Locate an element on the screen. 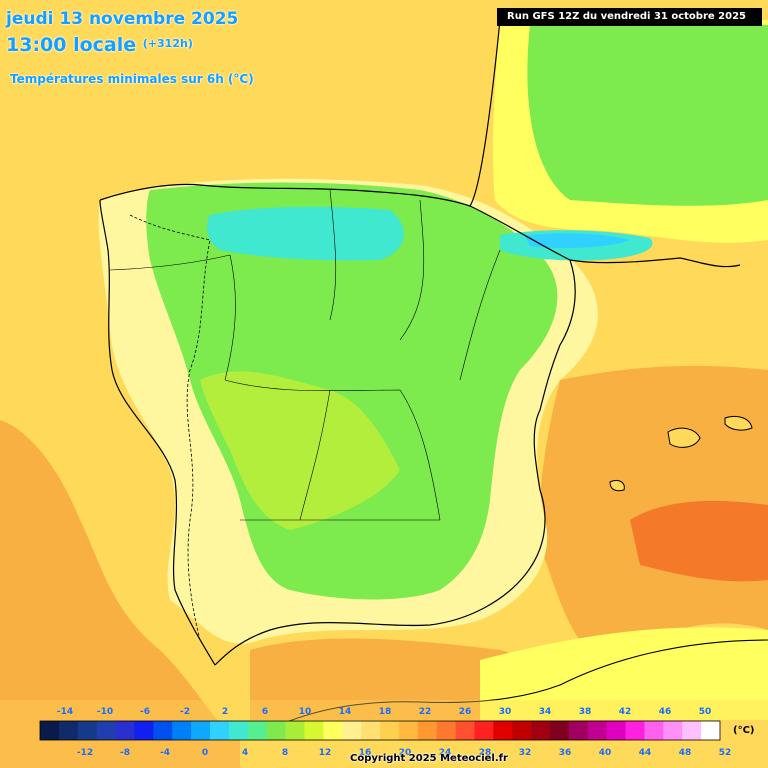  legend-top-label: 34 is located at coordinates (545, 712).